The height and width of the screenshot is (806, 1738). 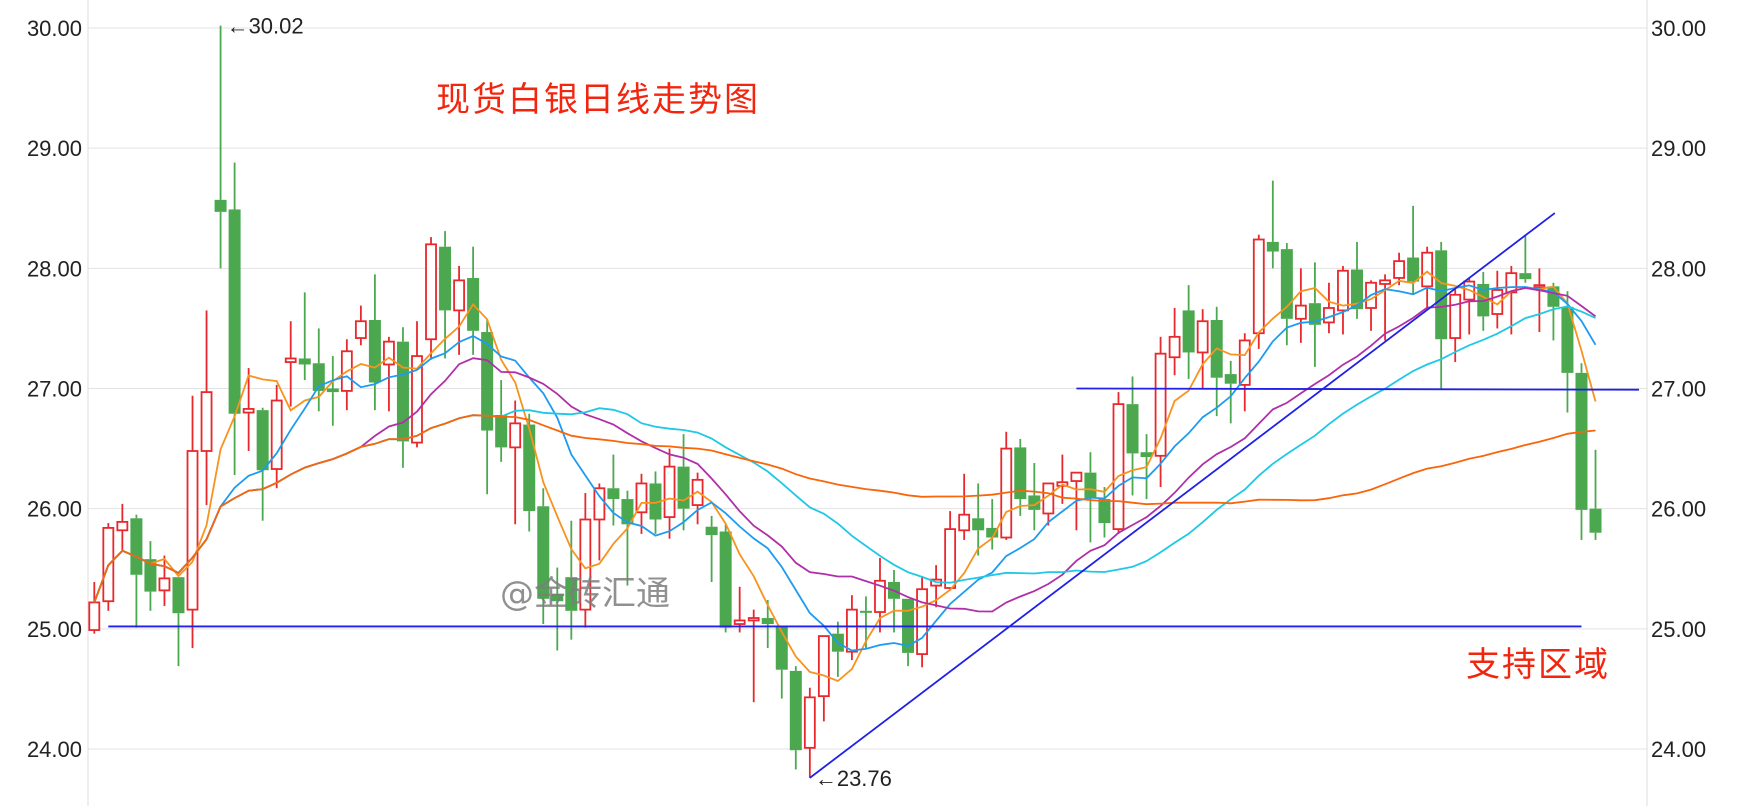 I want to click on left-y-axis: 24.00 25.00 26.00 27.00 28.00 29.00 30.00, so click(x=54, y=389).